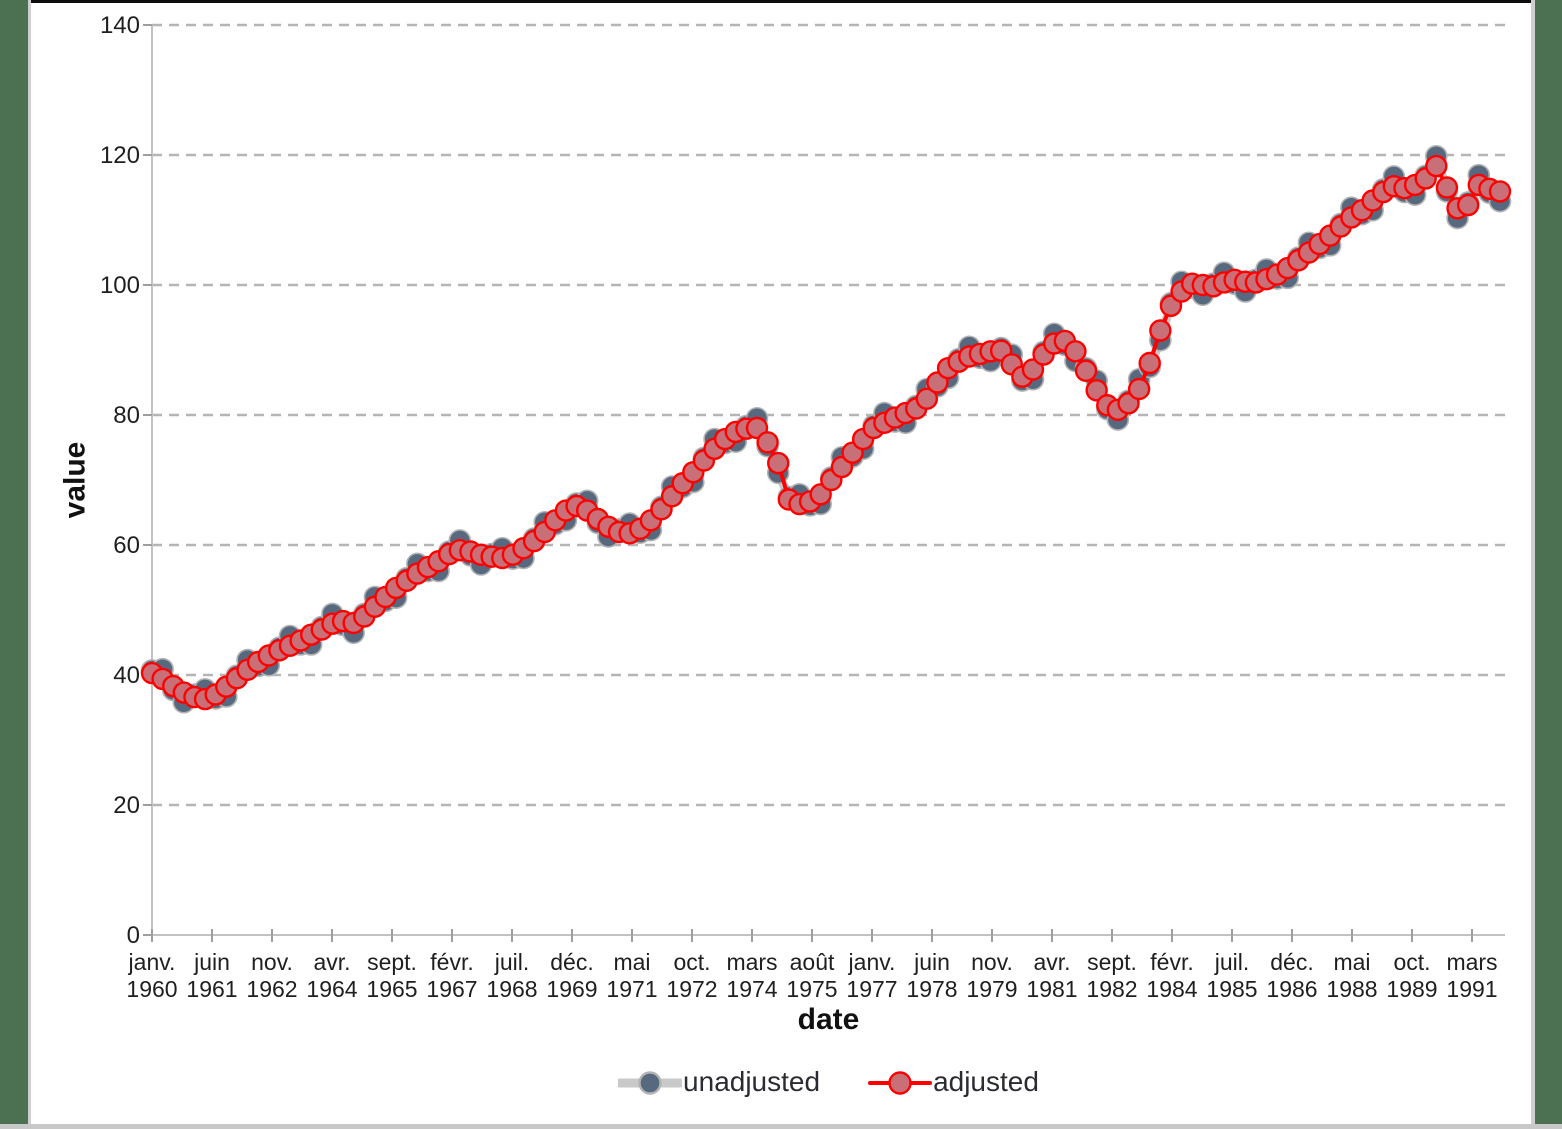 This screenshot has height=1129, width=1562. Describe the element at coordinates (900, 1082) in the screenshot. I see `adjusted-marker-icon` at that location.